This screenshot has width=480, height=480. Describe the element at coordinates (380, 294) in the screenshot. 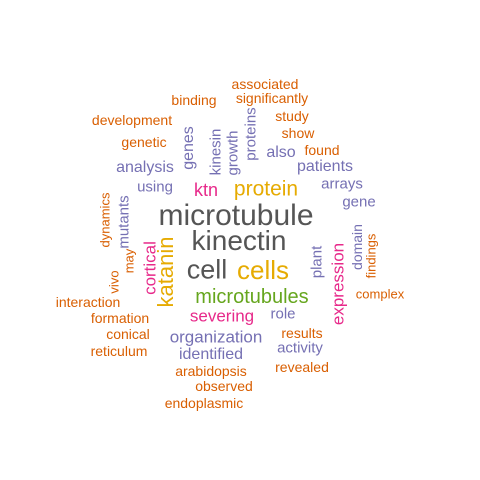

I see `word-complex: complex` at that location.